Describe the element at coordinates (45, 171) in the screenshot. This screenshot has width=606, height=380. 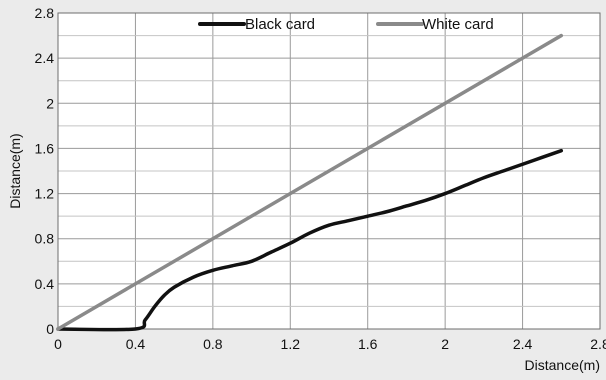
I see `y-tick-labels: 0 0.4 0.8 1.2 1.6 2 2.4 2.8` at that location.